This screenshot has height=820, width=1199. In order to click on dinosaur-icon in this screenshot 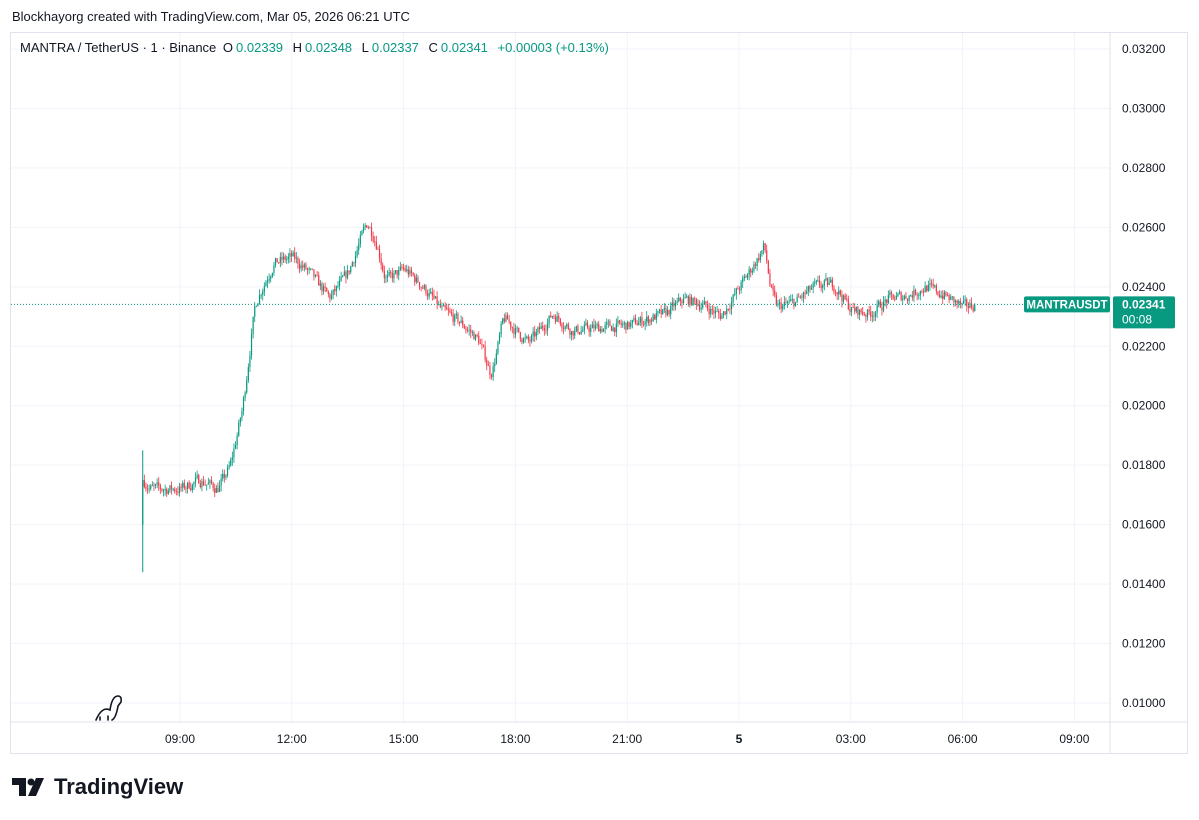, I will do `click(108, 708)`.